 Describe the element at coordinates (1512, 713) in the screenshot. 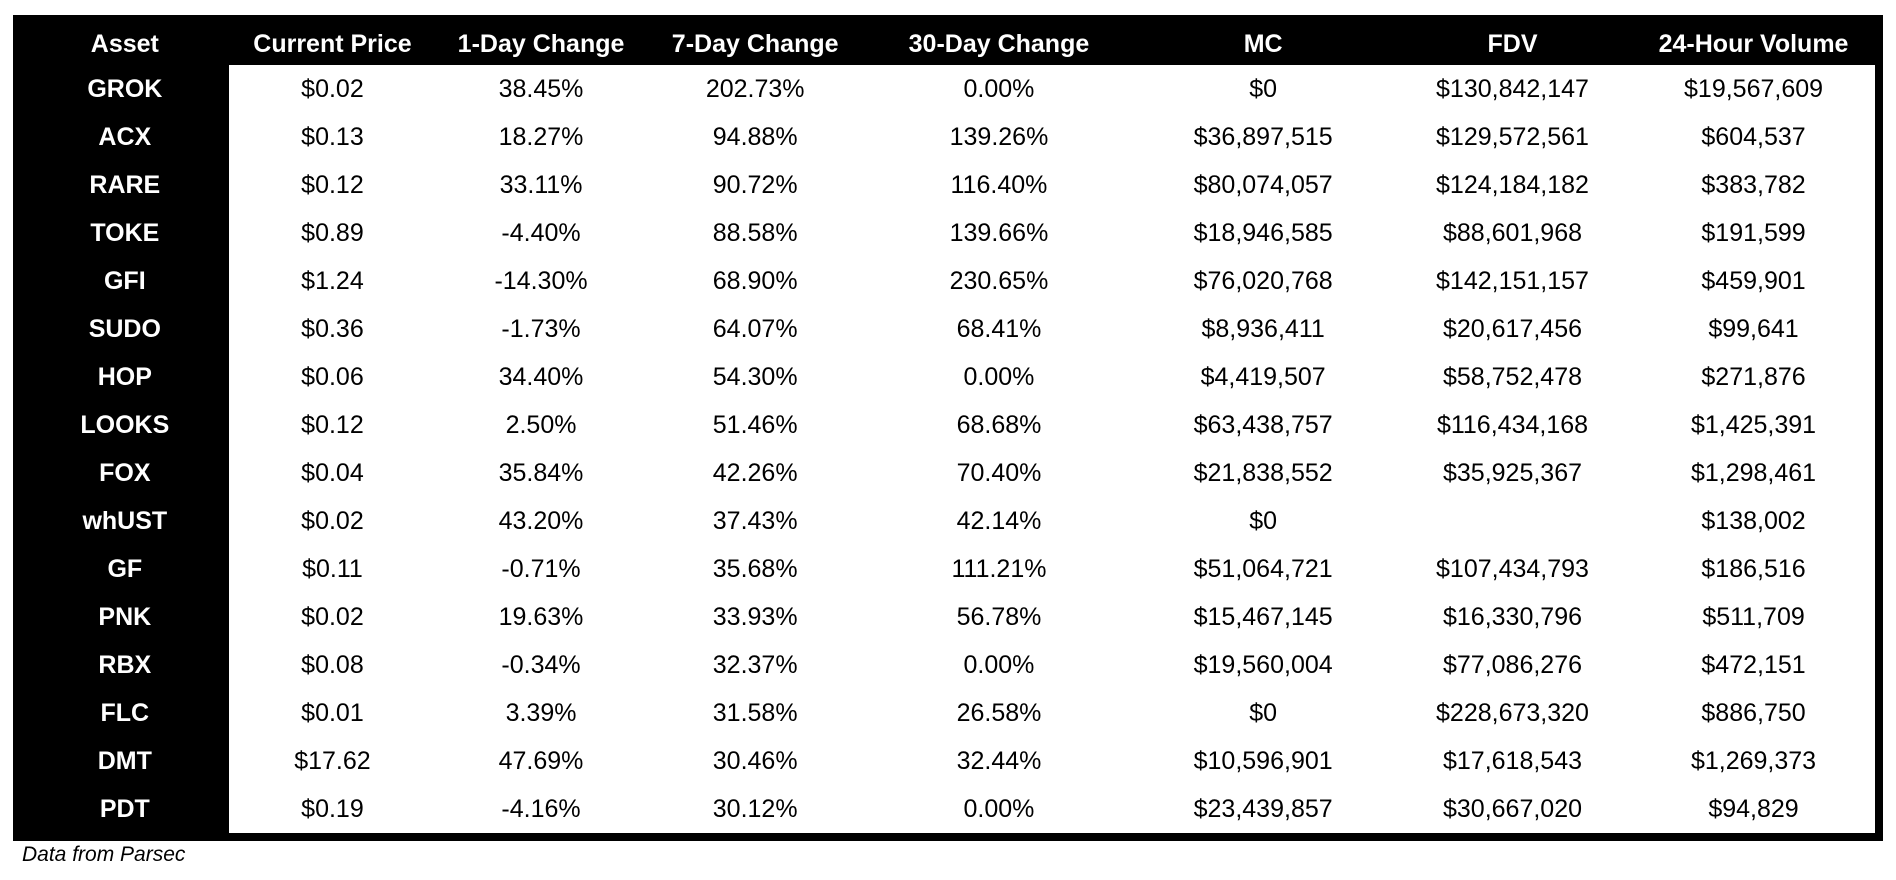

I see `cell-fdv: $228,673,320` at that location.